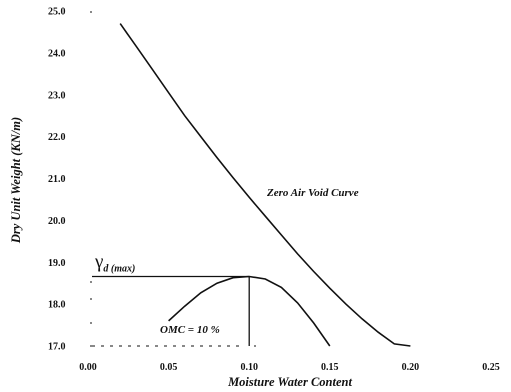 The image size is (511, 392). I want to click on y-tick-label-1: 18.0, so click(57, 305).